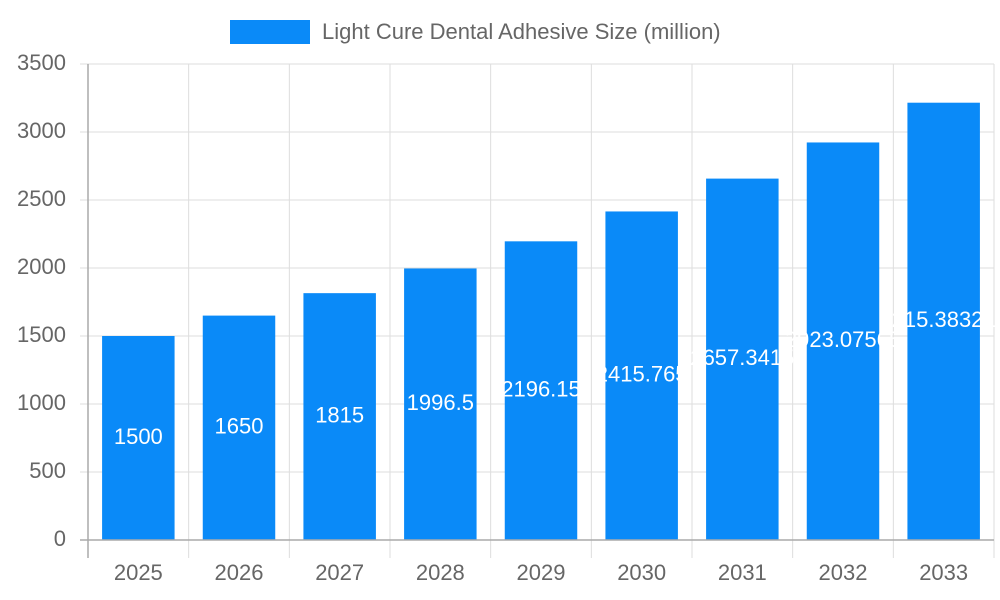 The height and width of the screenshot is (600, 1000). What do you see at coordinates (270, 32) in the screenshot?
I see `legend-swatch` at bounding box center [270, 32].